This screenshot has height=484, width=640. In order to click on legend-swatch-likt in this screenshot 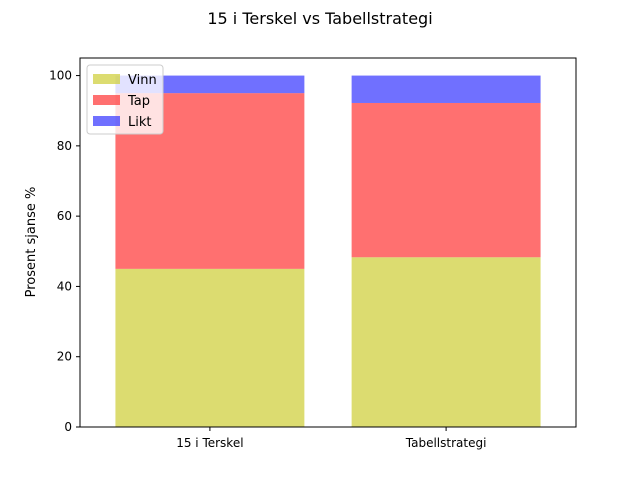, I will do `click(106, 121)`.